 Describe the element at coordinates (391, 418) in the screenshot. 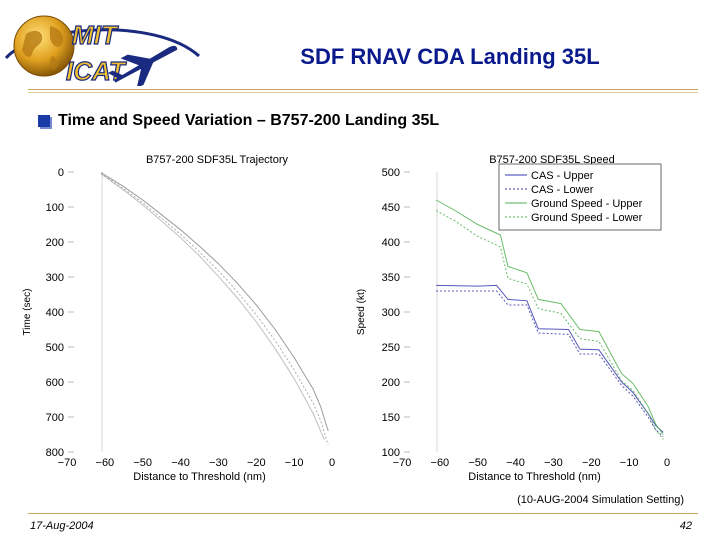

I see `y-tick-label: 150` at that location.